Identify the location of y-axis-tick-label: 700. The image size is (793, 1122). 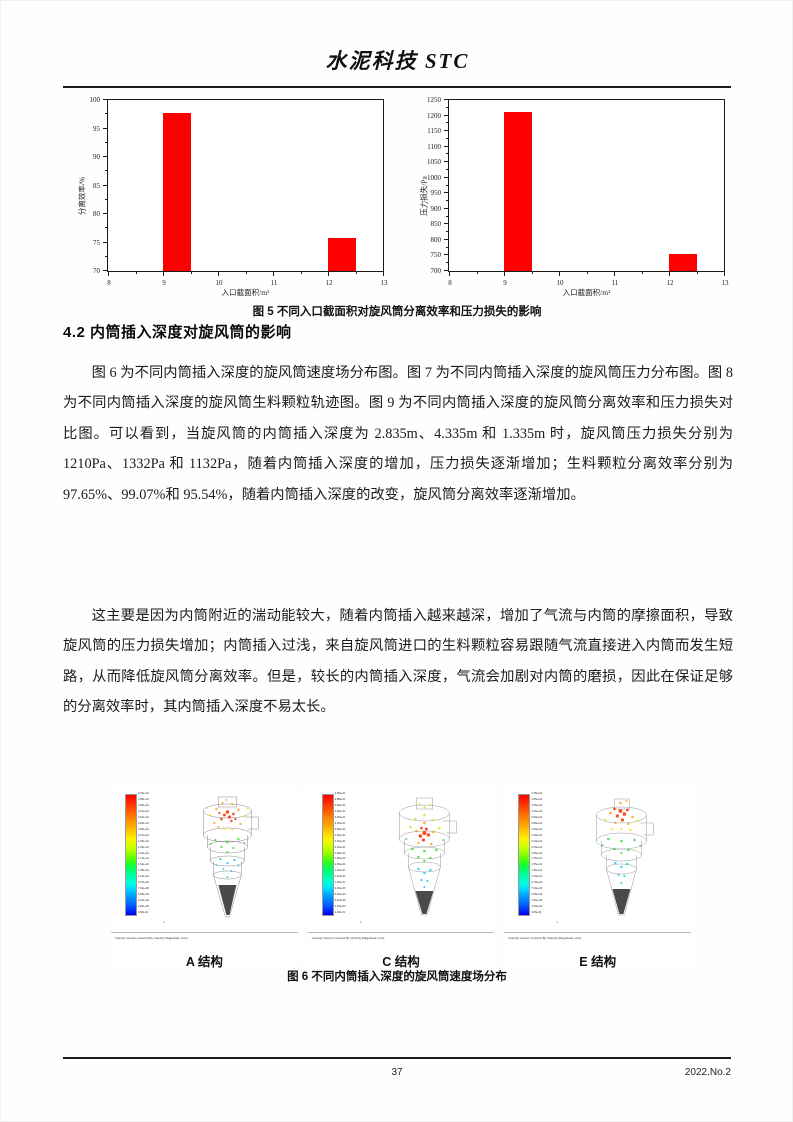
(436, 271).